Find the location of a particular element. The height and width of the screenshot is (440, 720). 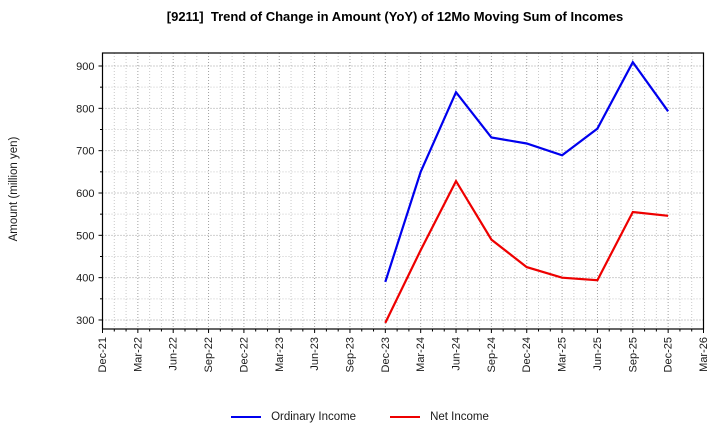

x-tick-label: Sep-24 is located at coordinates (492, 354).